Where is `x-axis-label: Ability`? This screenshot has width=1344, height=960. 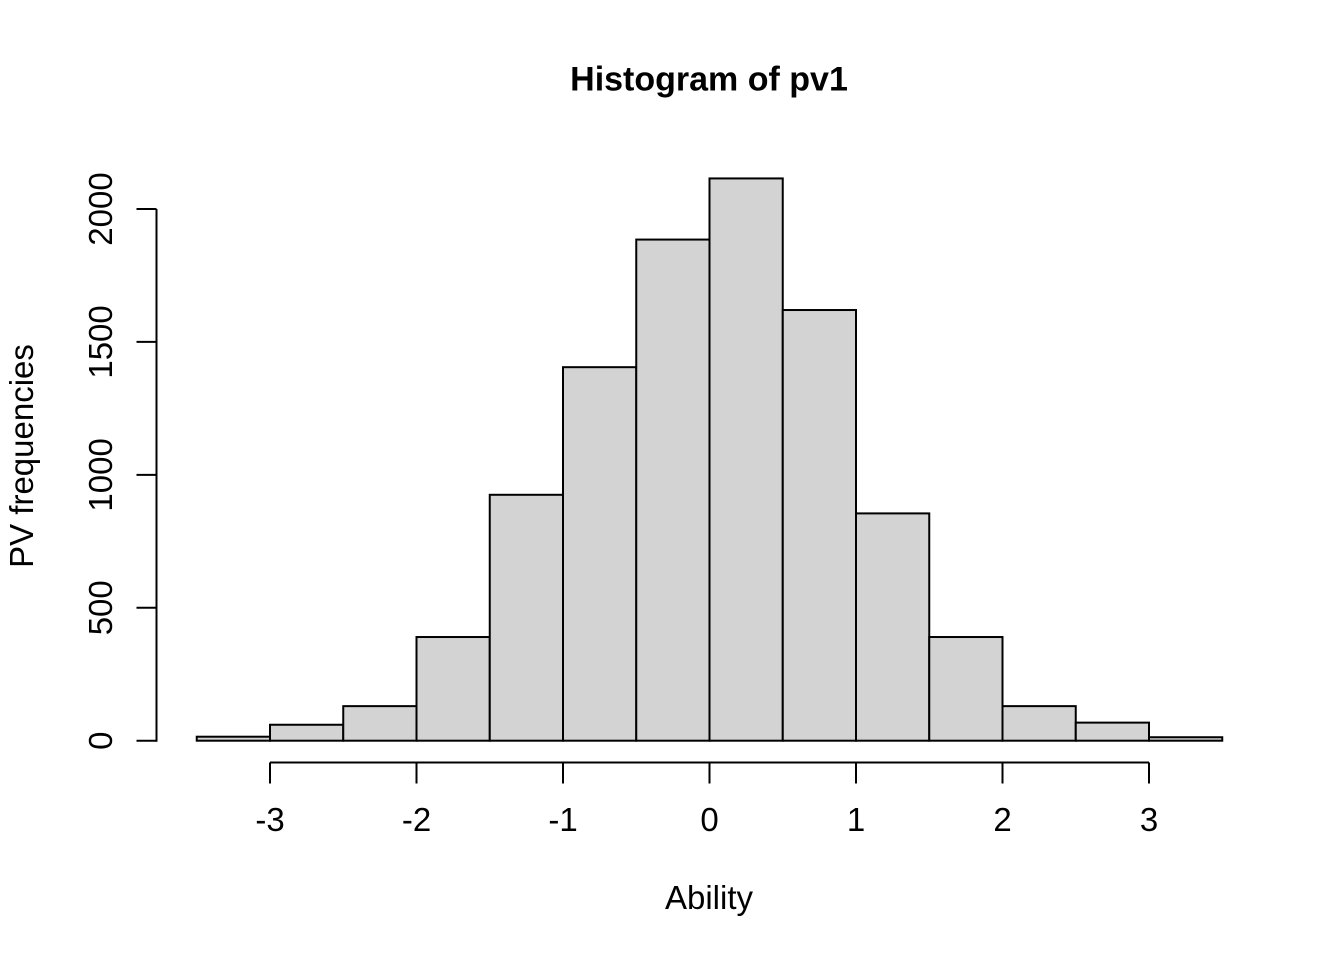 x-axis-label: Ability is located at coordinates (709, 897).